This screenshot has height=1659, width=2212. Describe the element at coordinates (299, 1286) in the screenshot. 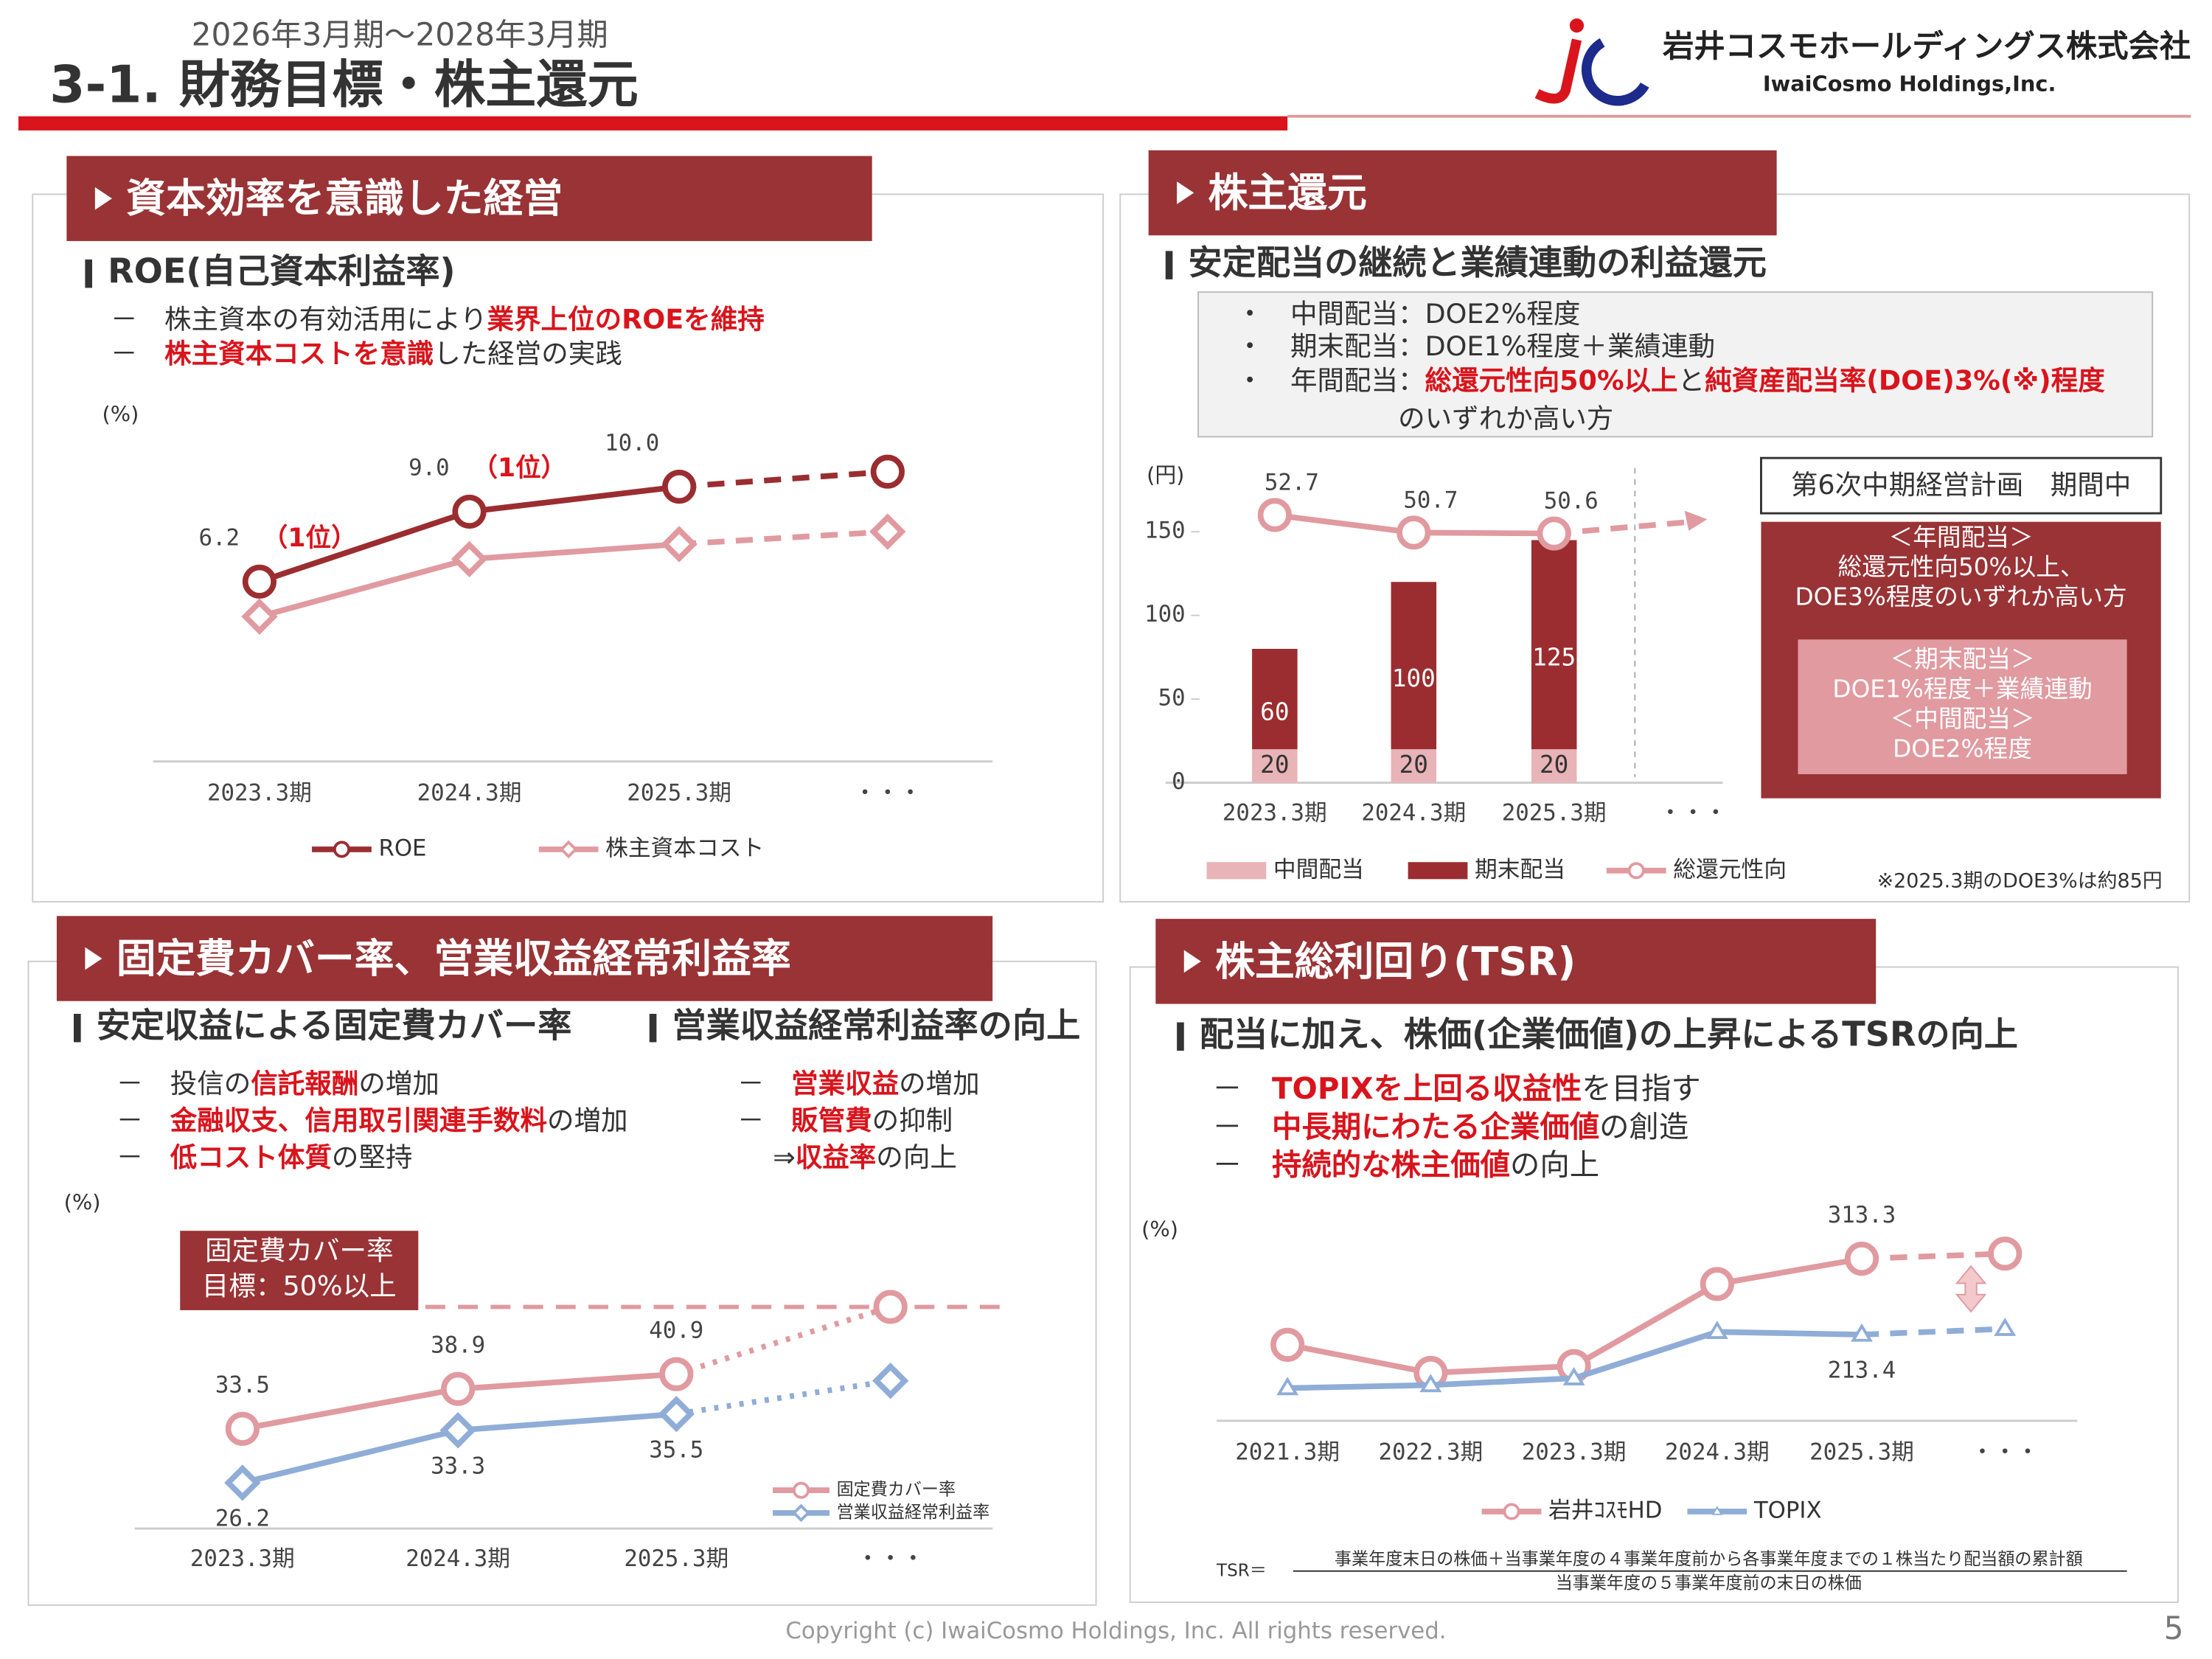

I see `target-label: 目標：50%以上` at that location.